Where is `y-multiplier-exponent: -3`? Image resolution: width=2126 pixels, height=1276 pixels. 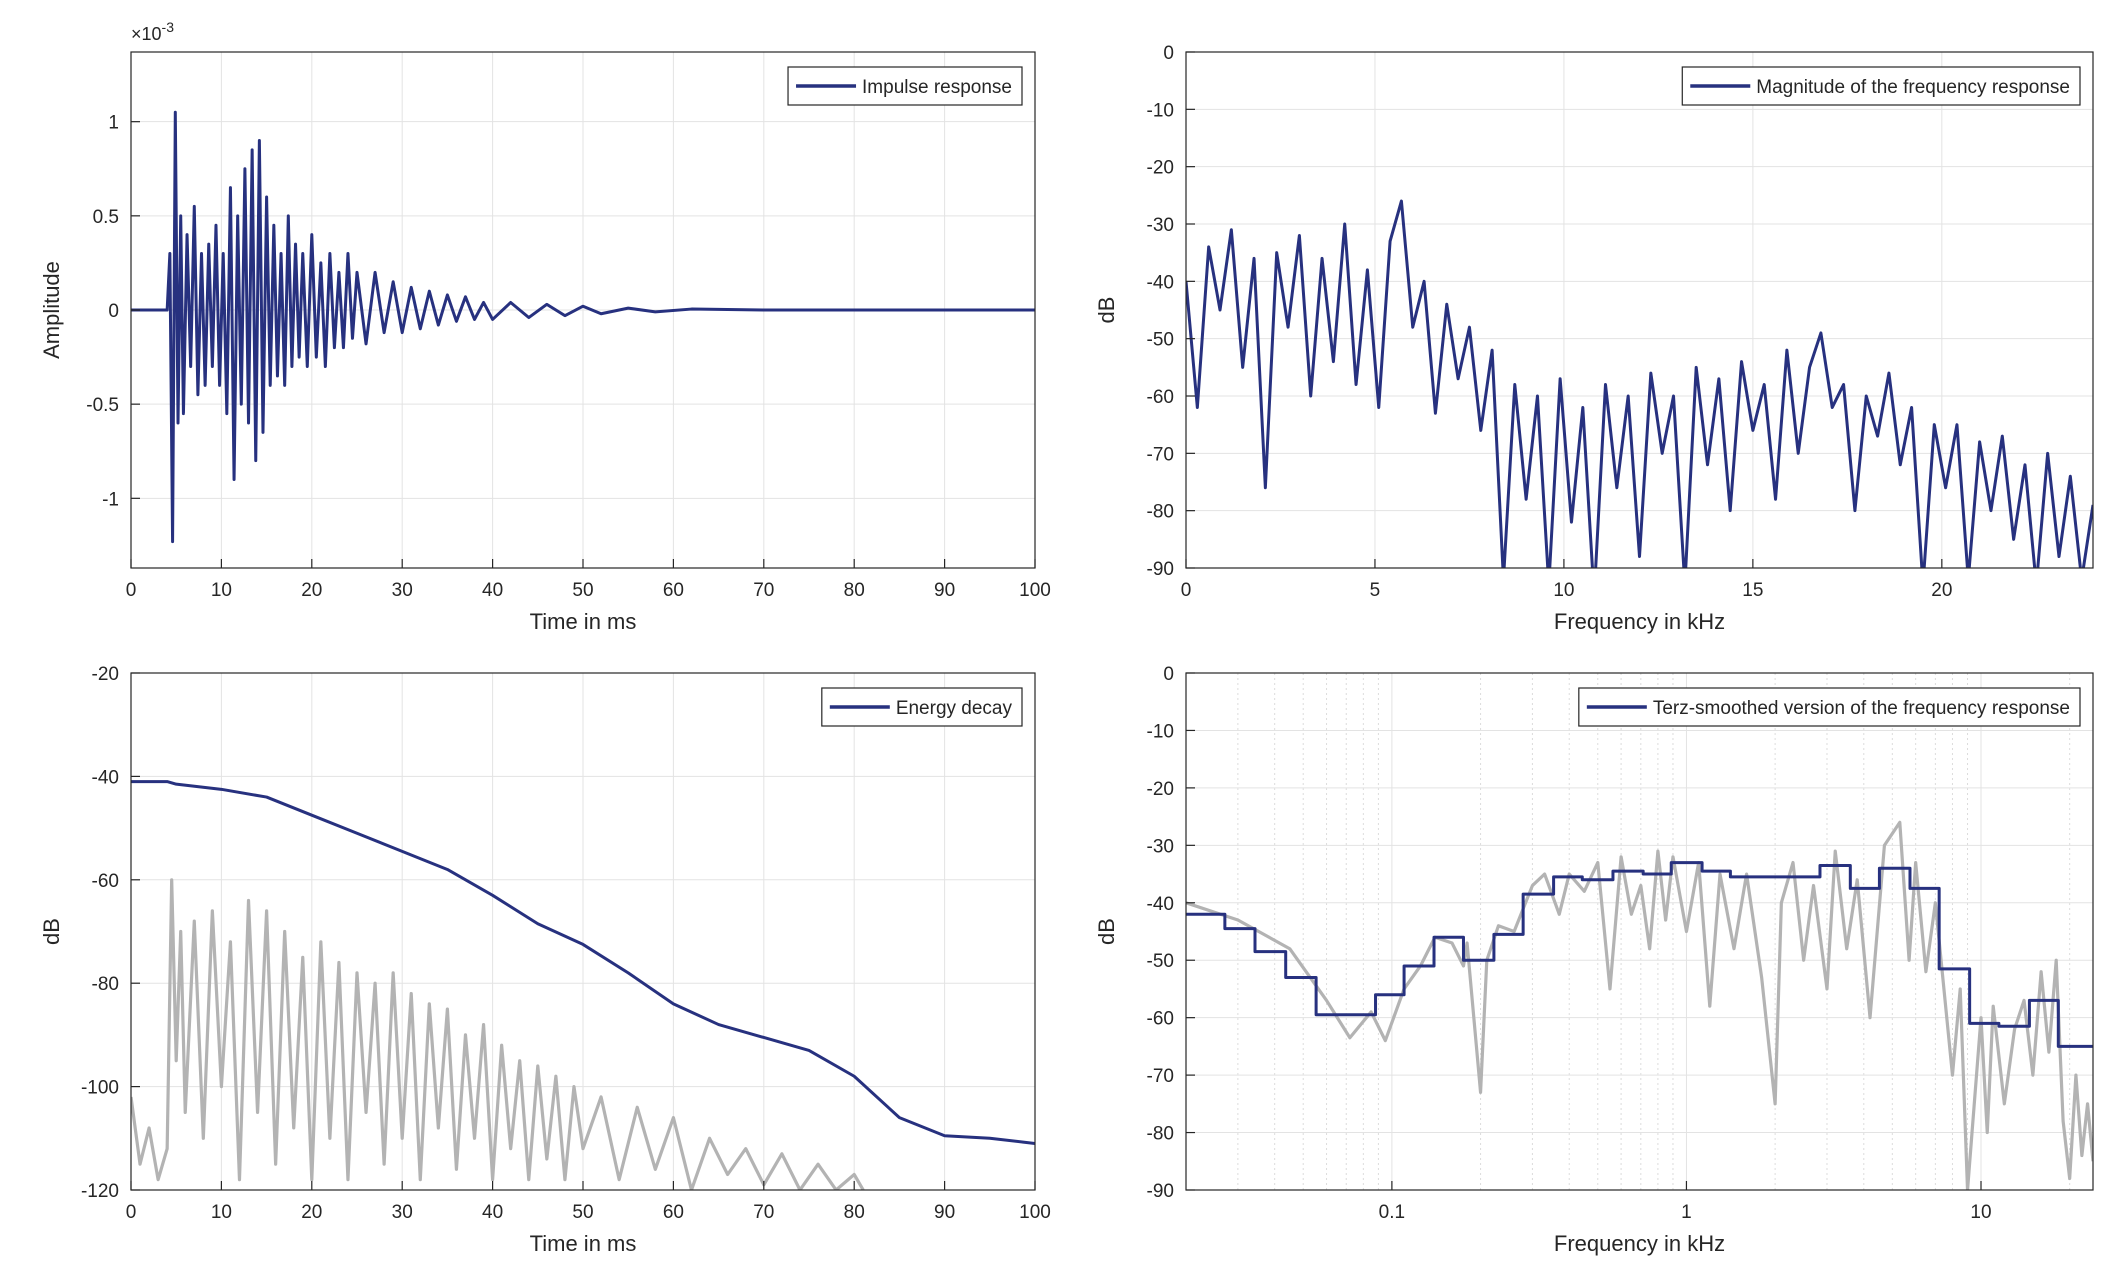 y-multiplier-exponent: -3 is located at coordinates (168, 27).